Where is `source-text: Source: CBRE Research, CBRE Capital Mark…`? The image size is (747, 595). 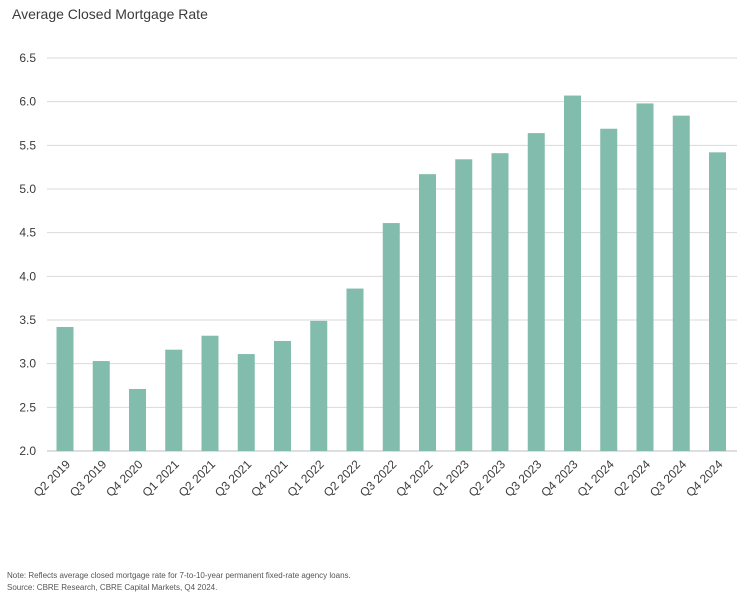 source-text: Source: CBRE Research, CBRE Capital Mark… is located at coordinates (112, 587).